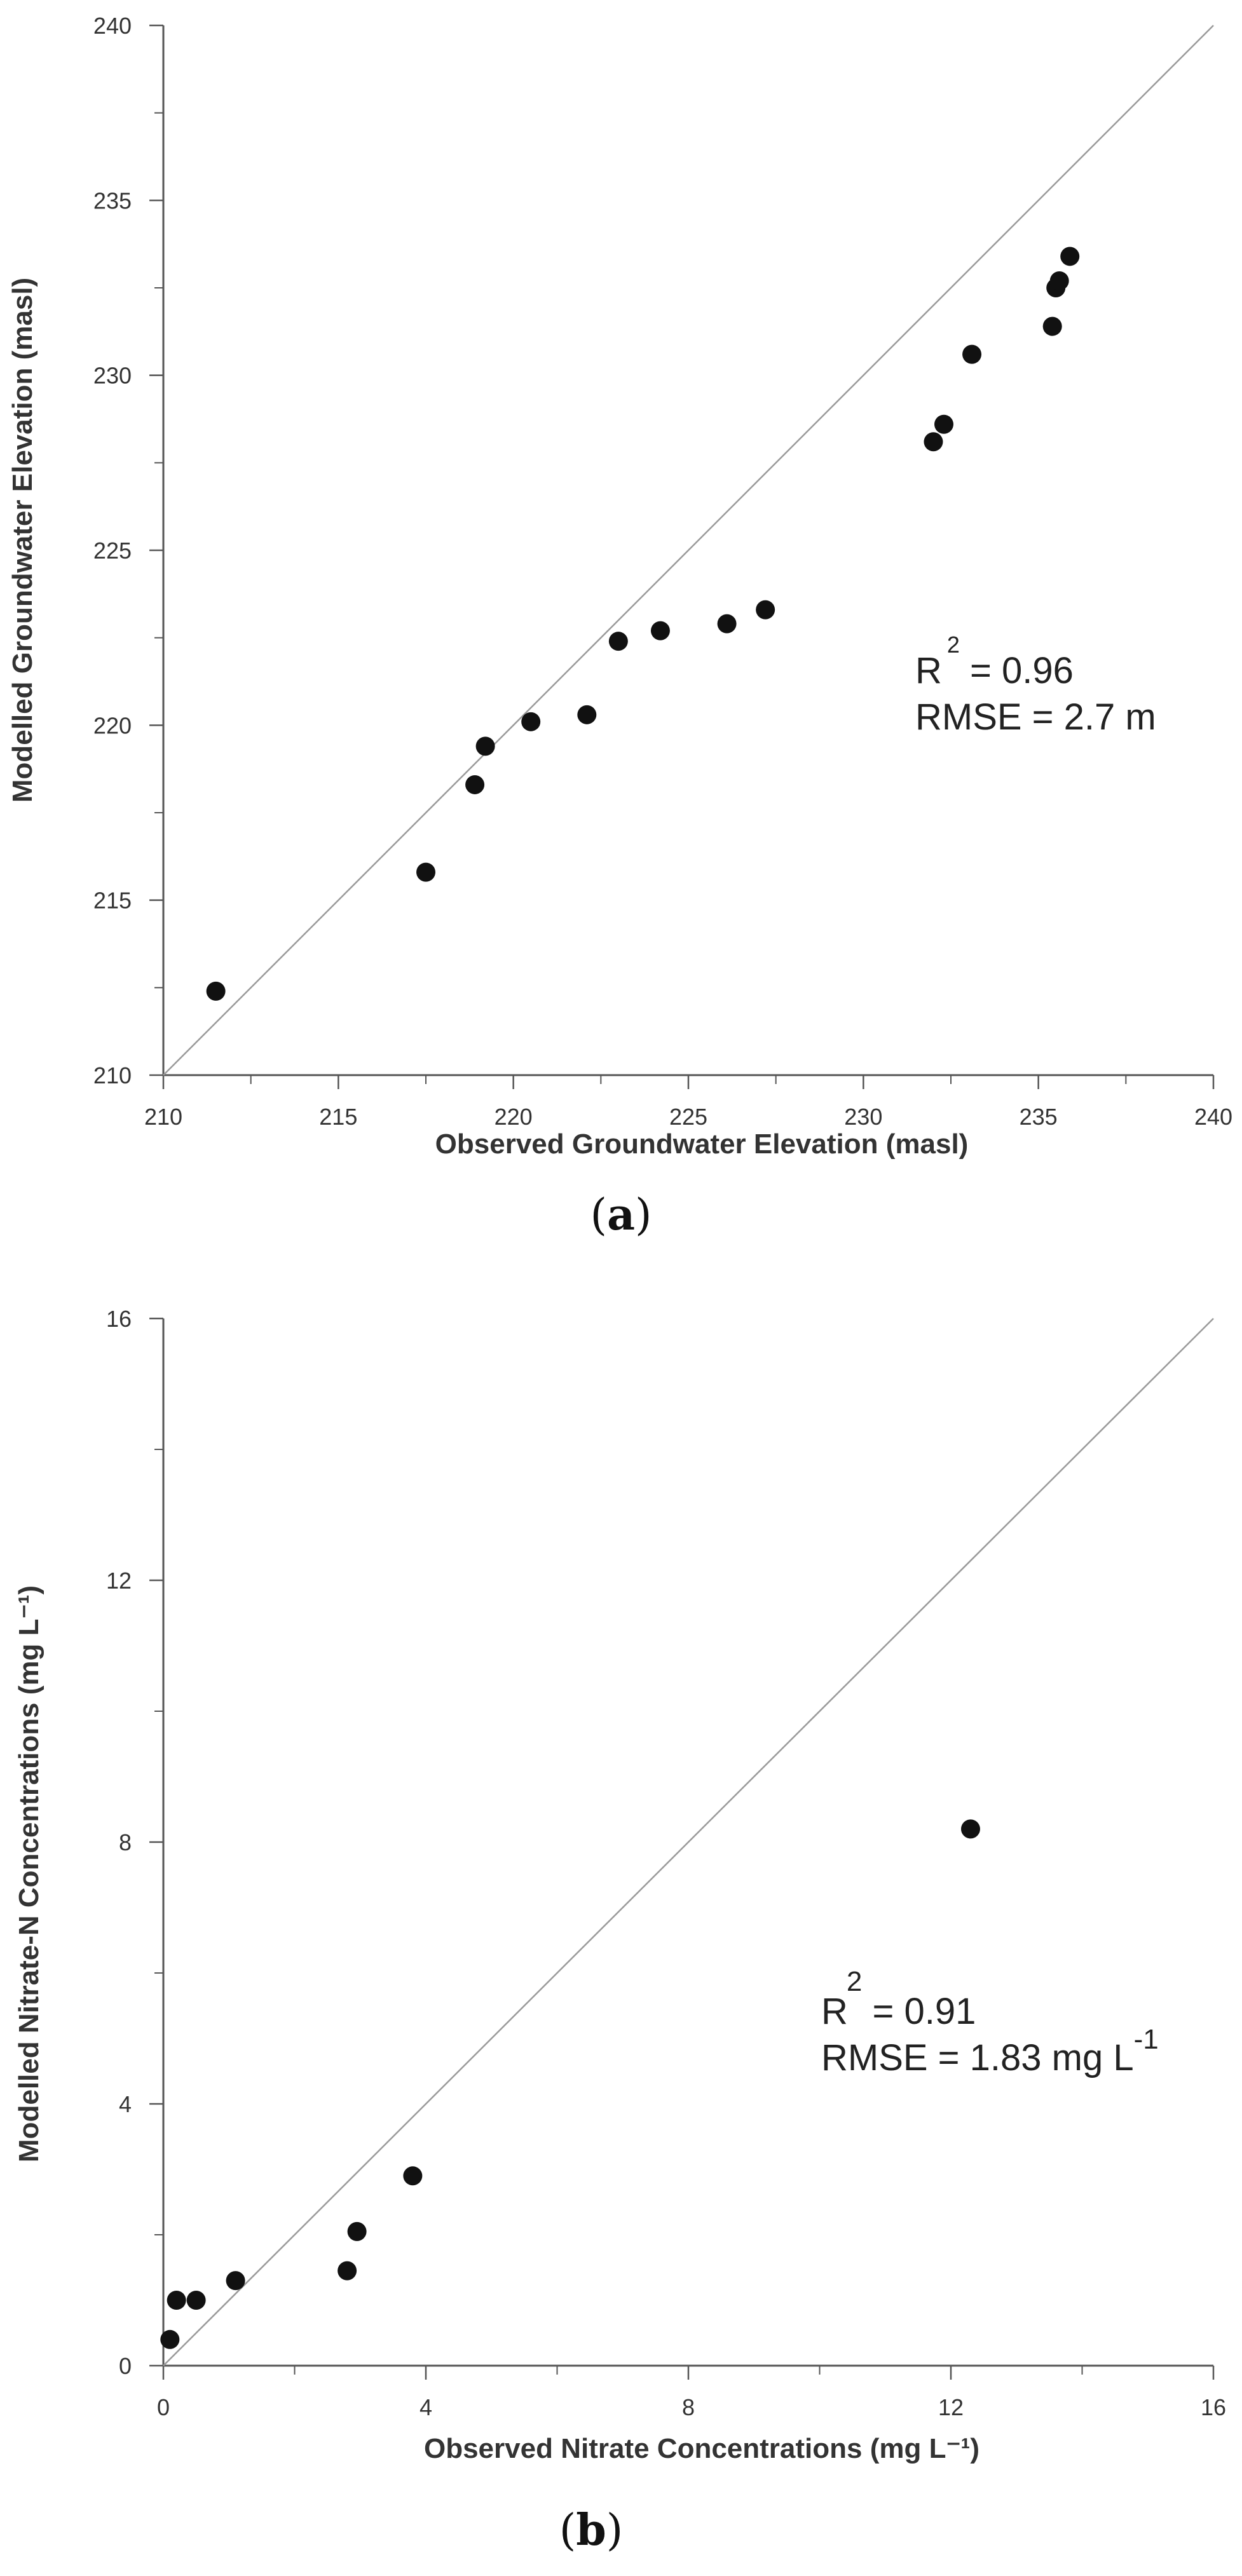 The height and width of the screenshot is (2576, 1242). What do you see at coordinates (990, 2022) in the screenshot?
I see `panel-b-annotation: R2 = 0.91 RMSE = 1.83 mg L-1` at bounding box center [990, 2022].